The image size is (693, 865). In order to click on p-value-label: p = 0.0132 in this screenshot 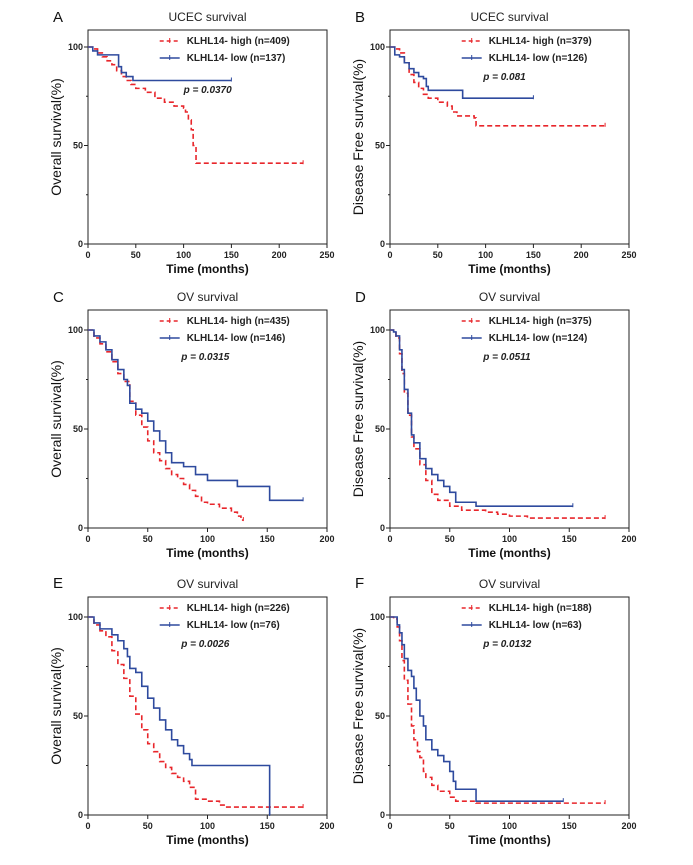, I will do `click(507, 644)`.